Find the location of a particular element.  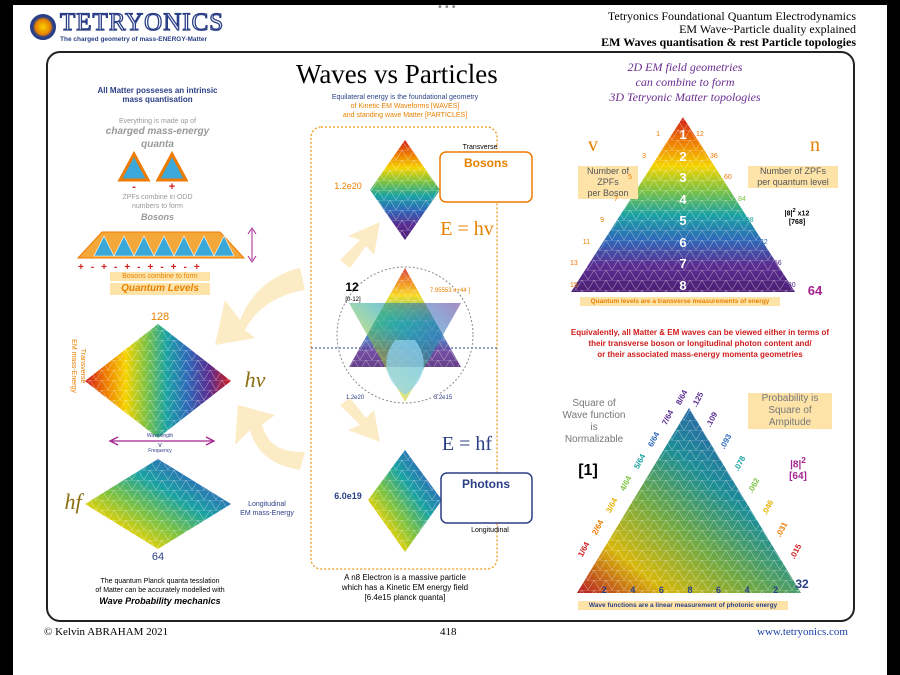

left-transverse-1: Transverse is located at coordinates (82, 366).